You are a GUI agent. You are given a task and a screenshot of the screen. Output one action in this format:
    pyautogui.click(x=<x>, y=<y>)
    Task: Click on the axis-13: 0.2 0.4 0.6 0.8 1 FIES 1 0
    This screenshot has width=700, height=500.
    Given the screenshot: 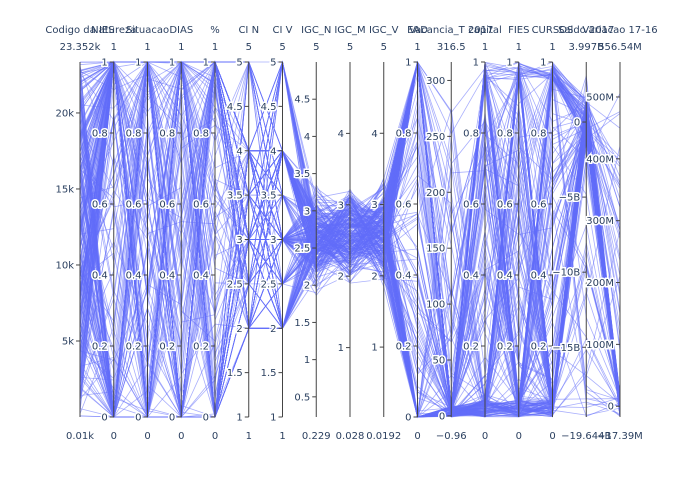 What is the action you would take?
    pyautogui.click(x=512, y=233)
    